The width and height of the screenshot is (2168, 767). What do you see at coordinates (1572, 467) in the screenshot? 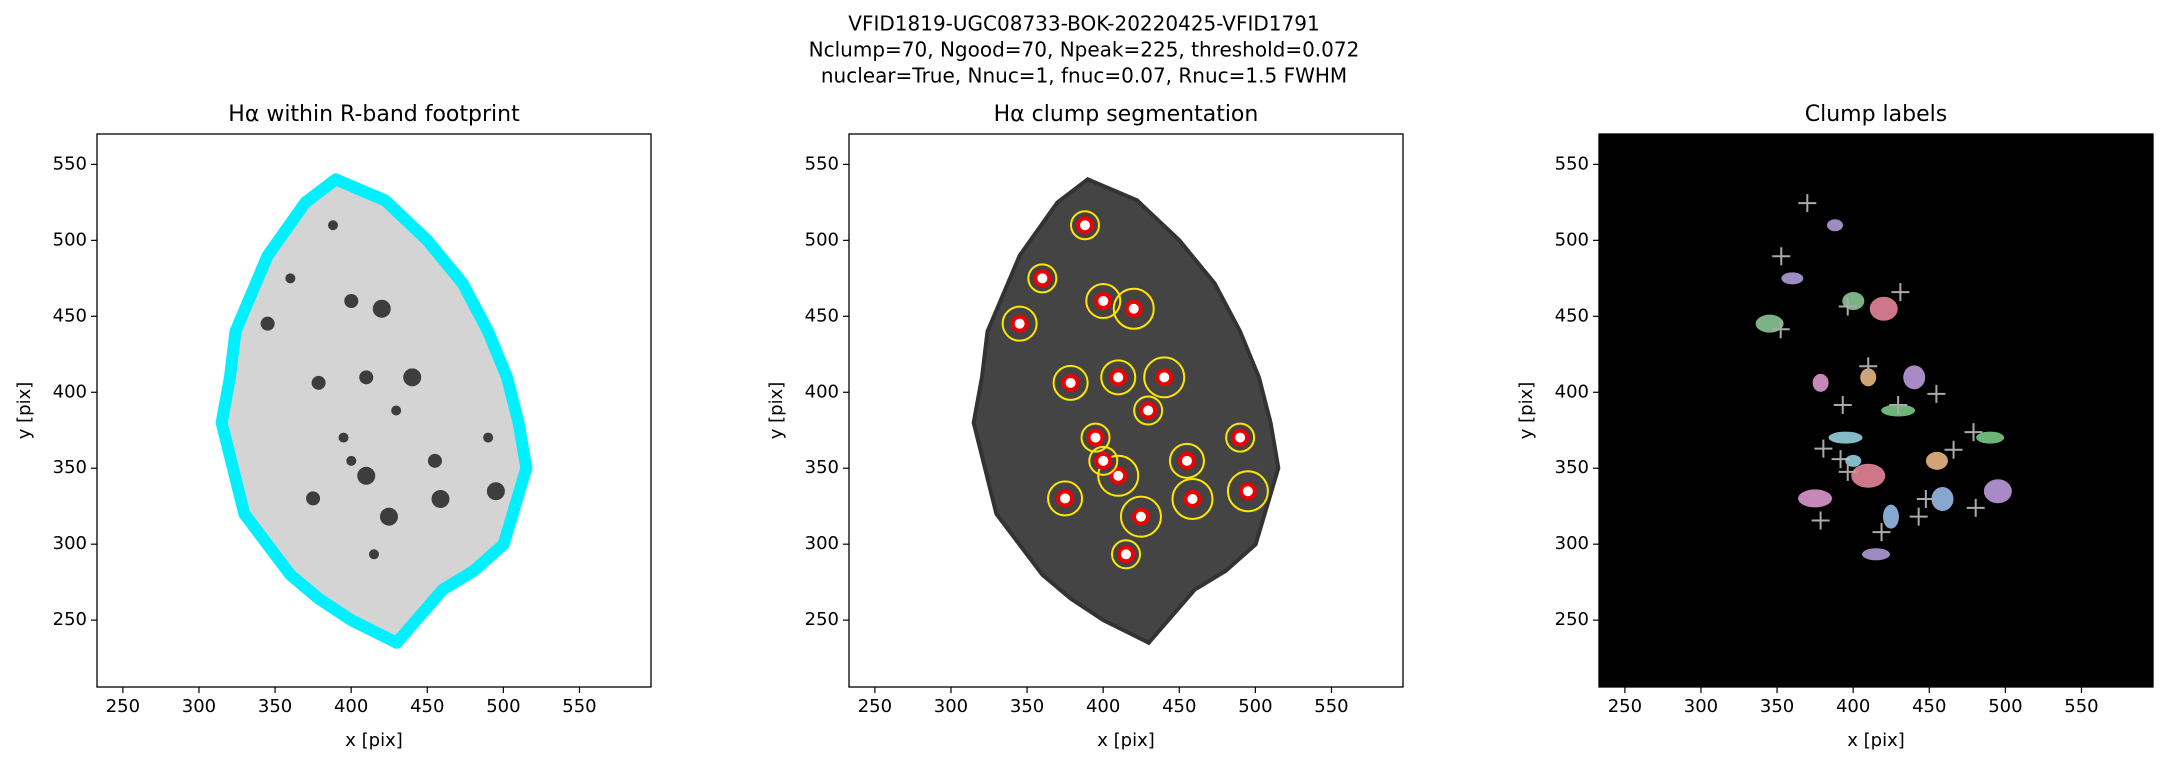
I see `y-tick-label: 350` at bounding box center [1572, 467].